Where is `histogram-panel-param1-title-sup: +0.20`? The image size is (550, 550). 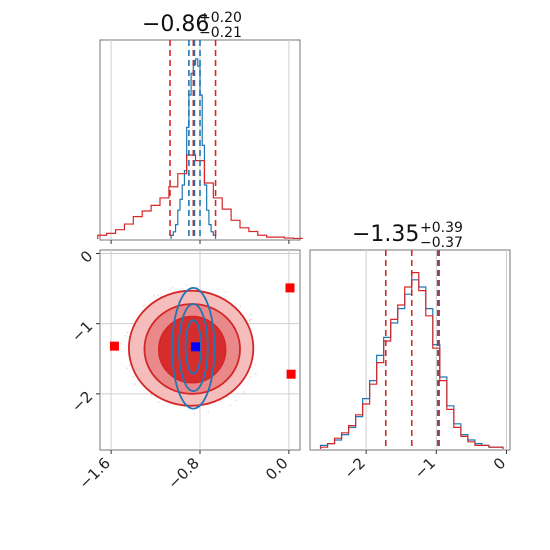
histogram-panel-param1-title-sup: +0.20 is located at coordinates (220, 18).